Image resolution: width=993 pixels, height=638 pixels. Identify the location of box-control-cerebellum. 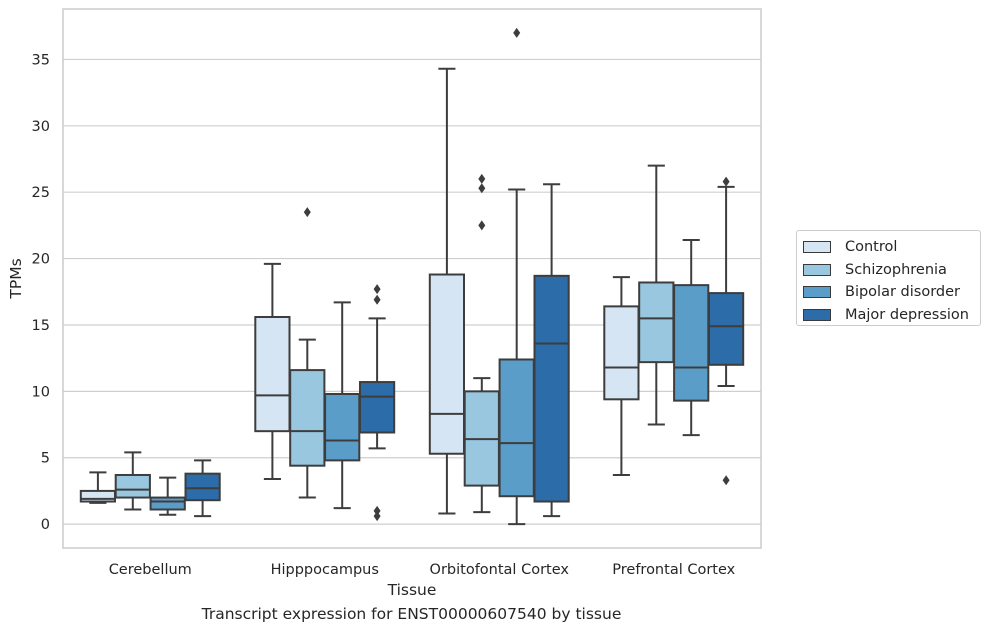
(98, 487).